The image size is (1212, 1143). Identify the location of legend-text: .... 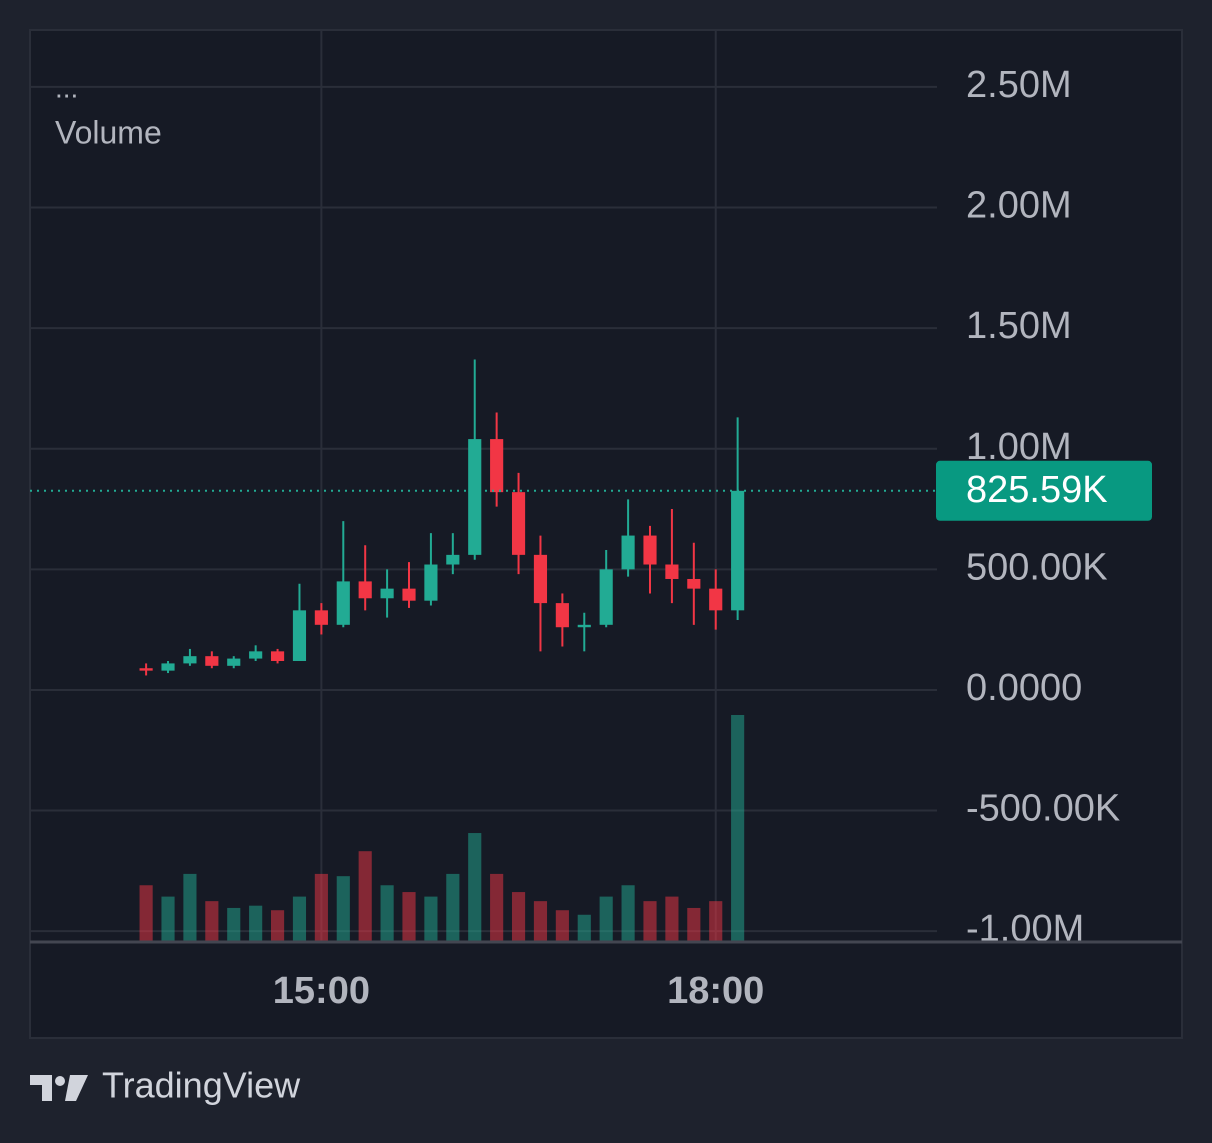
(66, 87).